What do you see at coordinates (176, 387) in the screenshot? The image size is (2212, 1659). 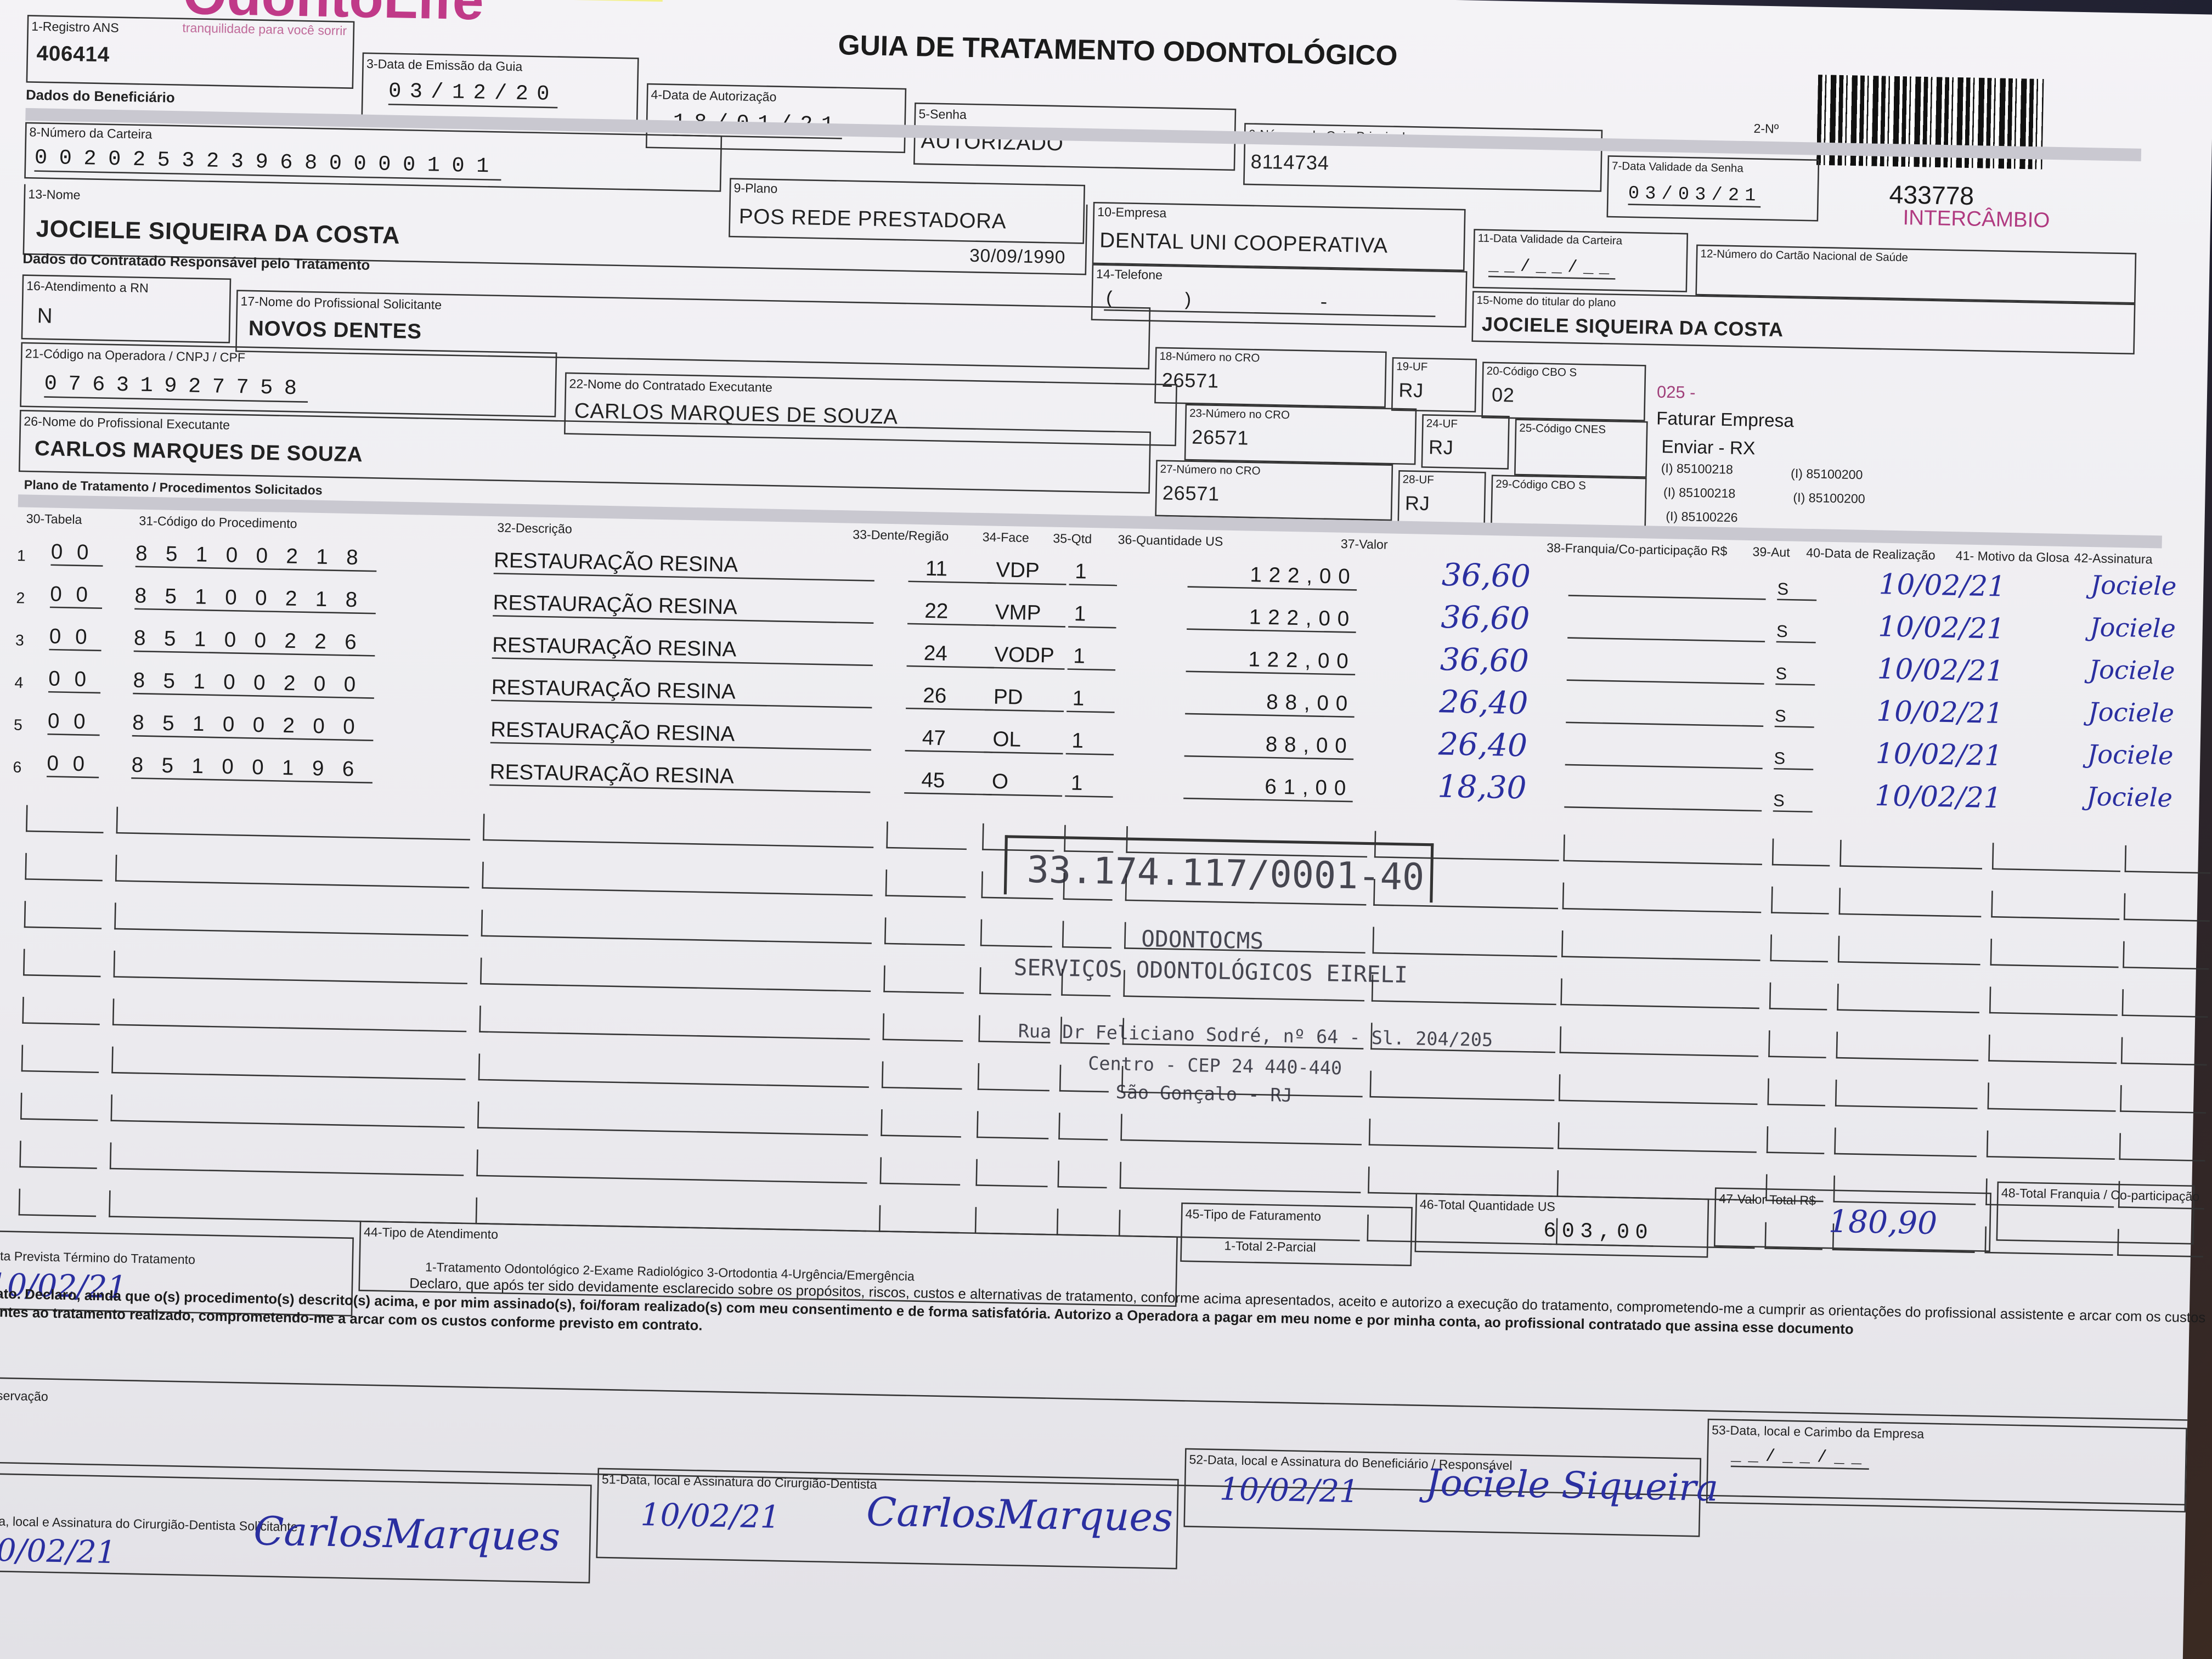 I see `value: 07631927758` at bounding box center [176, 387].